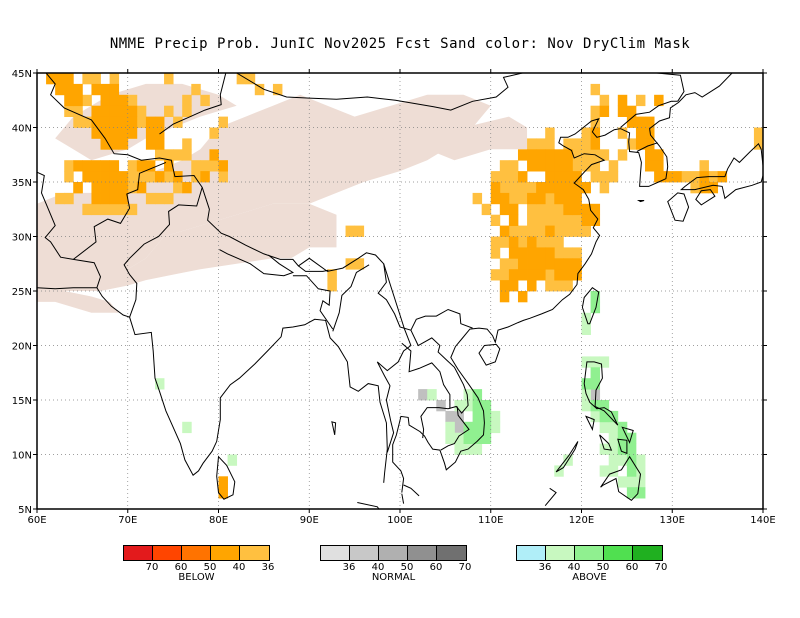  Describe the element at coordinates (640, 201) in the screenshot. I see `jeju-island` at that location.